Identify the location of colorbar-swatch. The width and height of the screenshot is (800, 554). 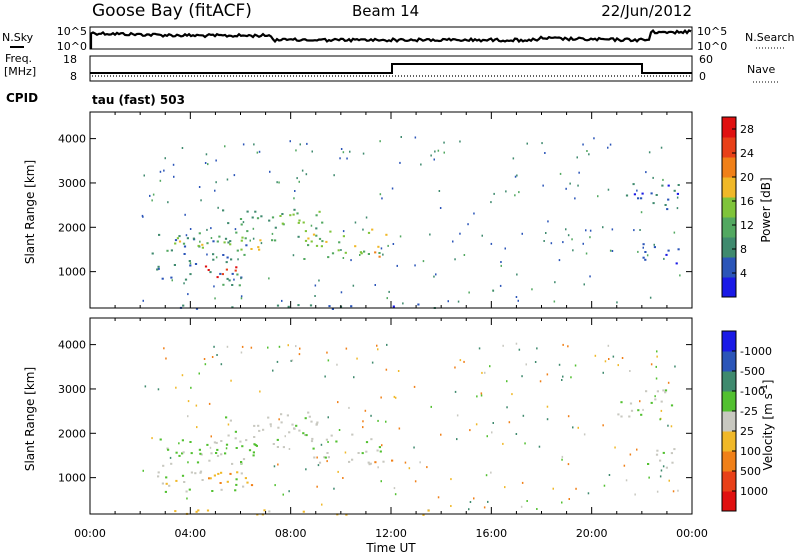
(729, 361).